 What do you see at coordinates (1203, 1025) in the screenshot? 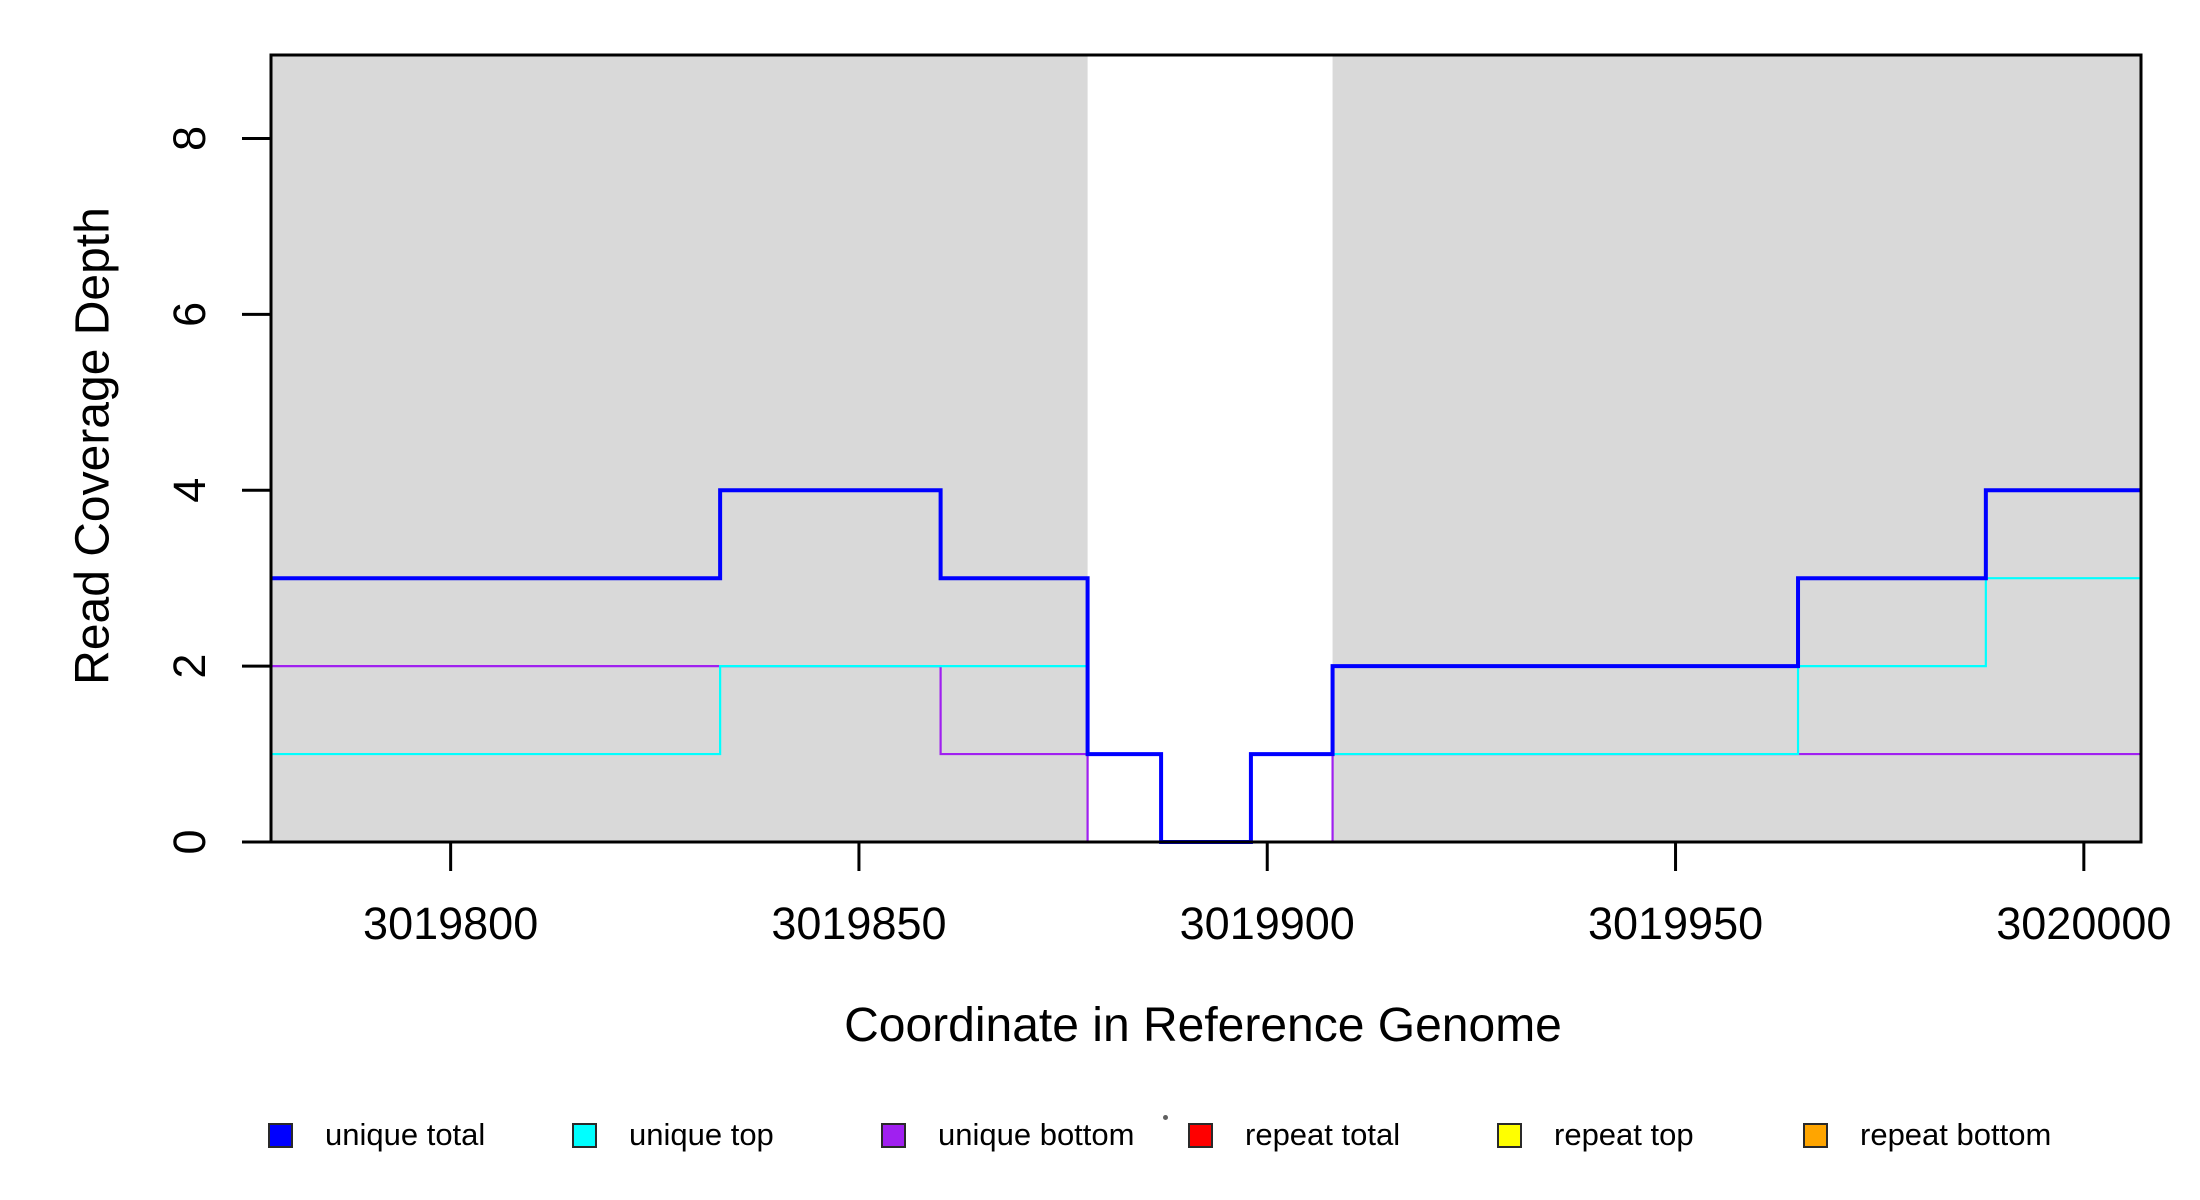
I see `x-axis-title-text: Coordinate in Reference Genome` at bounding box center [1203, 1025].